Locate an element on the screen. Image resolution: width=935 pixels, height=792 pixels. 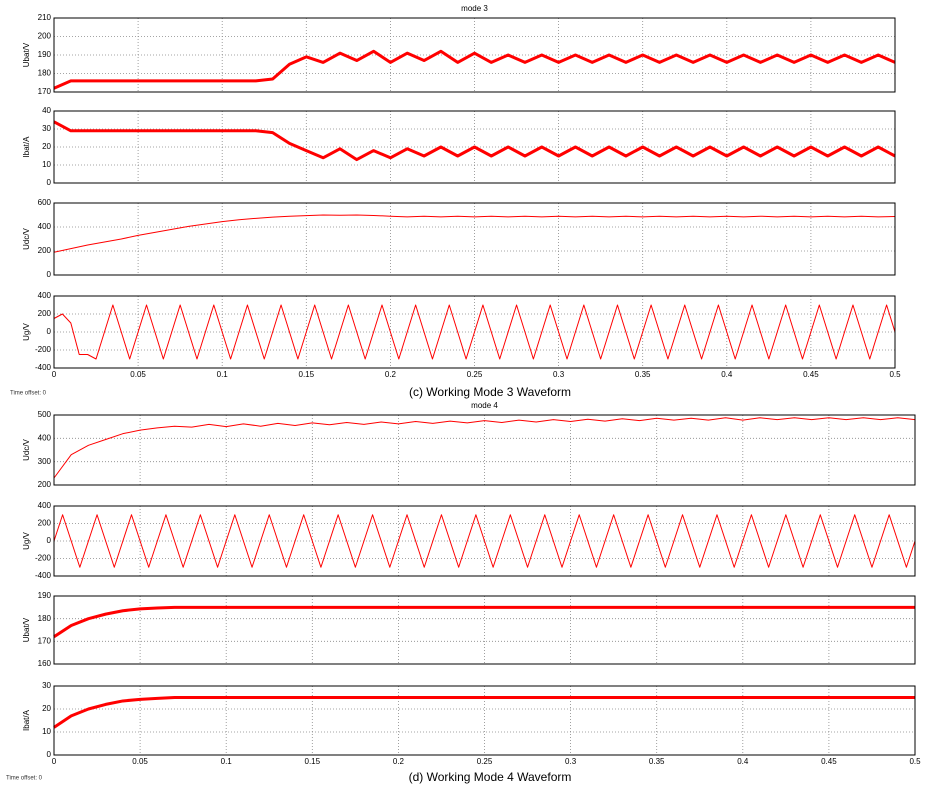
y-tick-label: 300 is located at coordinates (45, 461).